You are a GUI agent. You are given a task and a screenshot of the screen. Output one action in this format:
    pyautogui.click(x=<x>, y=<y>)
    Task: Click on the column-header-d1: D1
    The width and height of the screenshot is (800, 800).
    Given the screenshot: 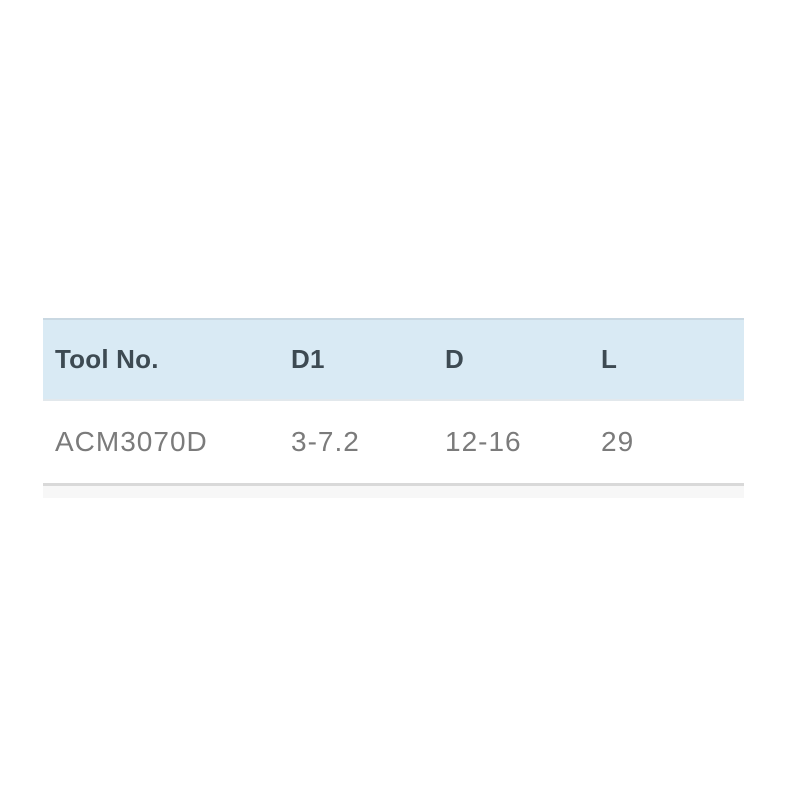 What is the action you would take?
    pyautogui.click(x=308, y=359)
    